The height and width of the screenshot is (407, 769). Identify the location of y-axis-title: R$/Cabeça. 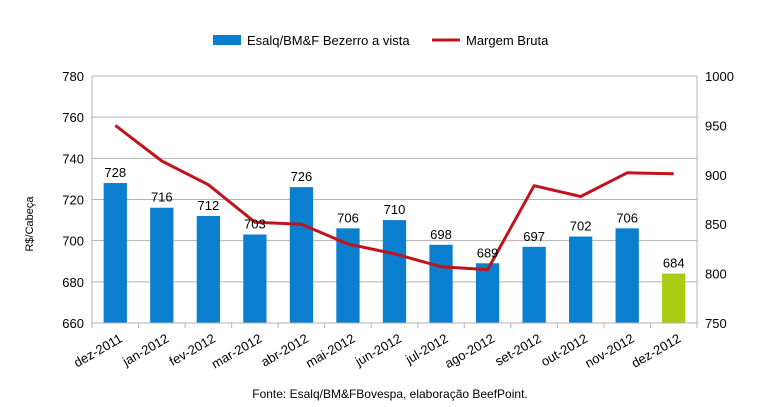
(30, 224).